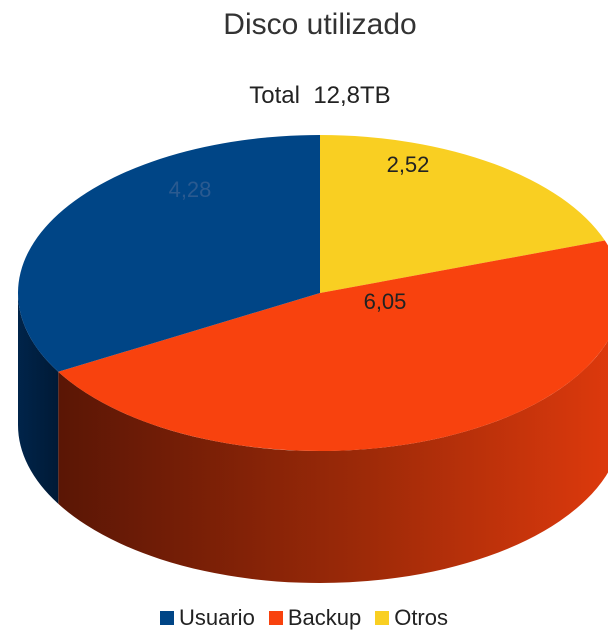  What do you see at coordinates (38, 398) in the screenshot?
I see `pie-side-usuario` at bounding box center [38, 398].